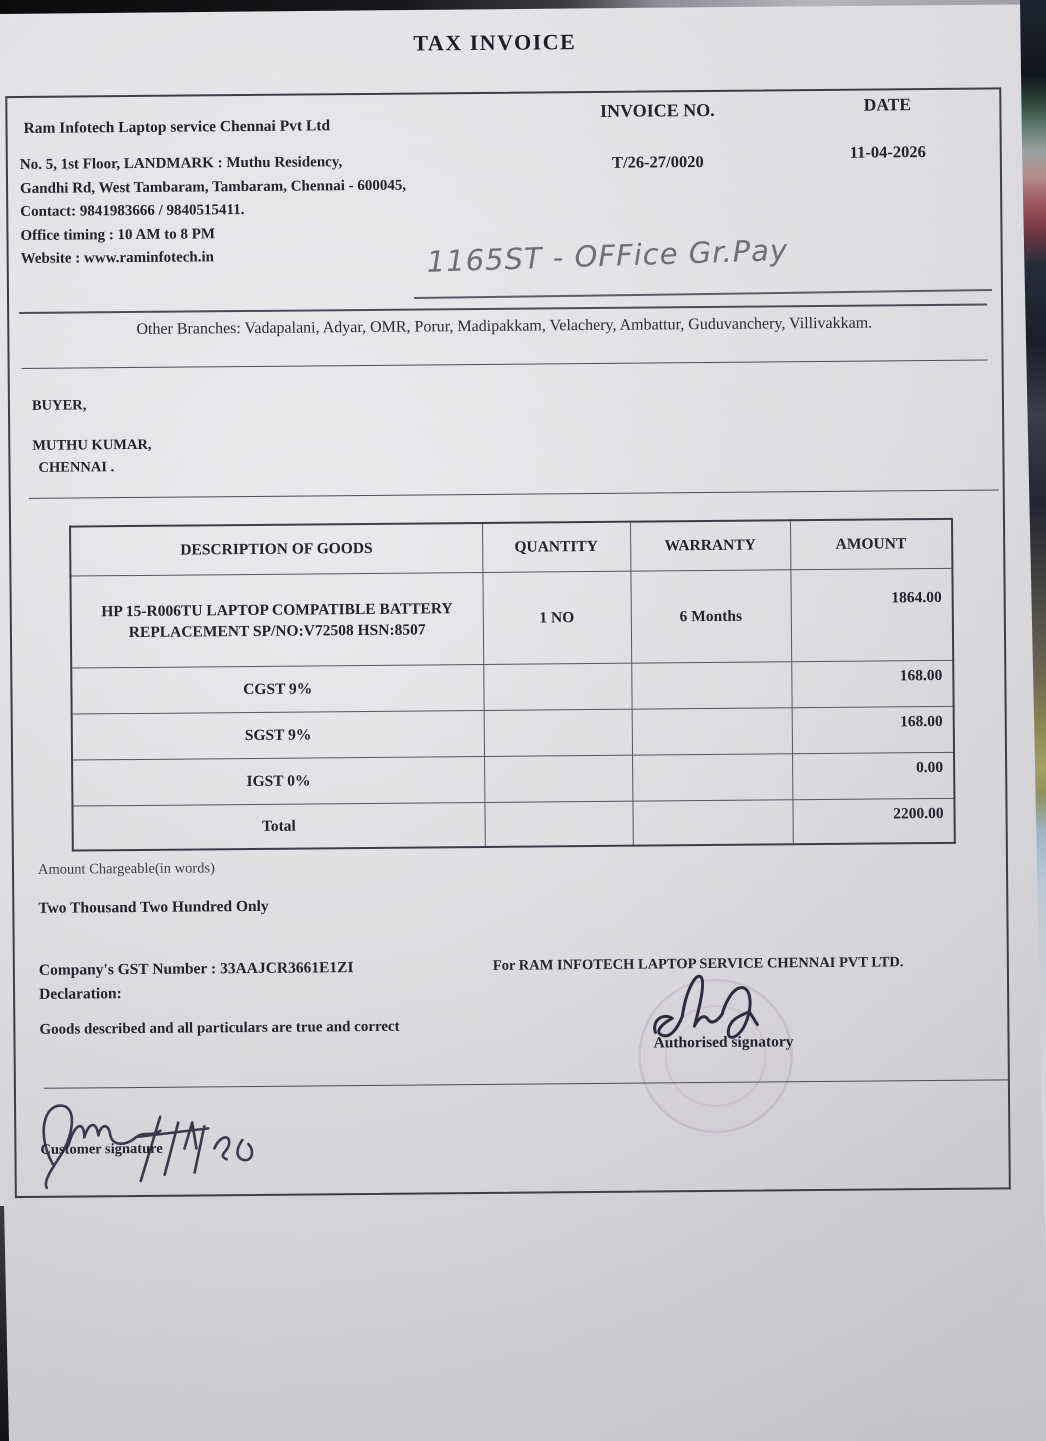 The height and width of the screenshot is (1441, 1046). I want to click on seller-address-line: Contact: 9841983666 / 9840515411., so click(132, 211).